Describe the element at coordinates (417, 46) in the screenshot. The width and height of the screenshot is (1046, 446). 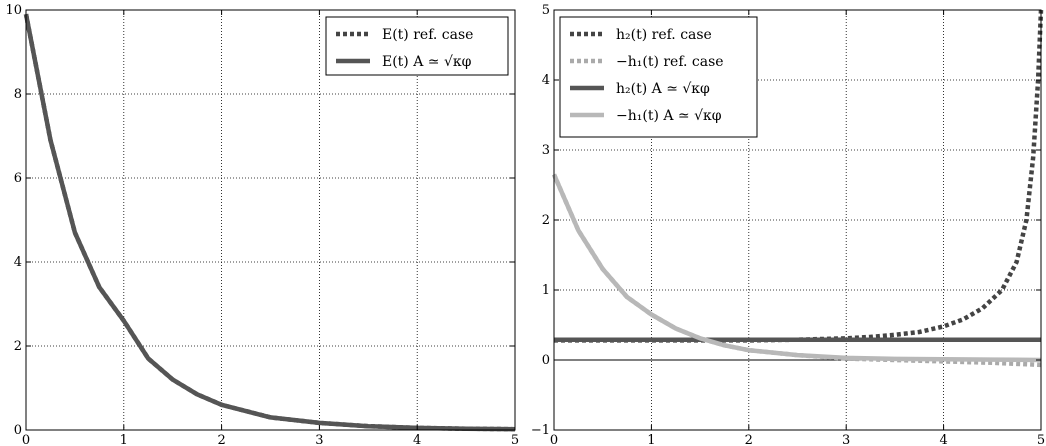
I see `legend-box` at that location.